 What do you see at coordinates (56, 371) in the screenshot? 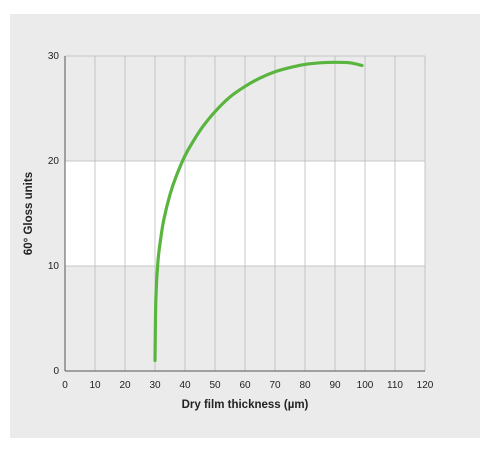
I see `y-tick-label: 0` at bounding box center [56, 371].